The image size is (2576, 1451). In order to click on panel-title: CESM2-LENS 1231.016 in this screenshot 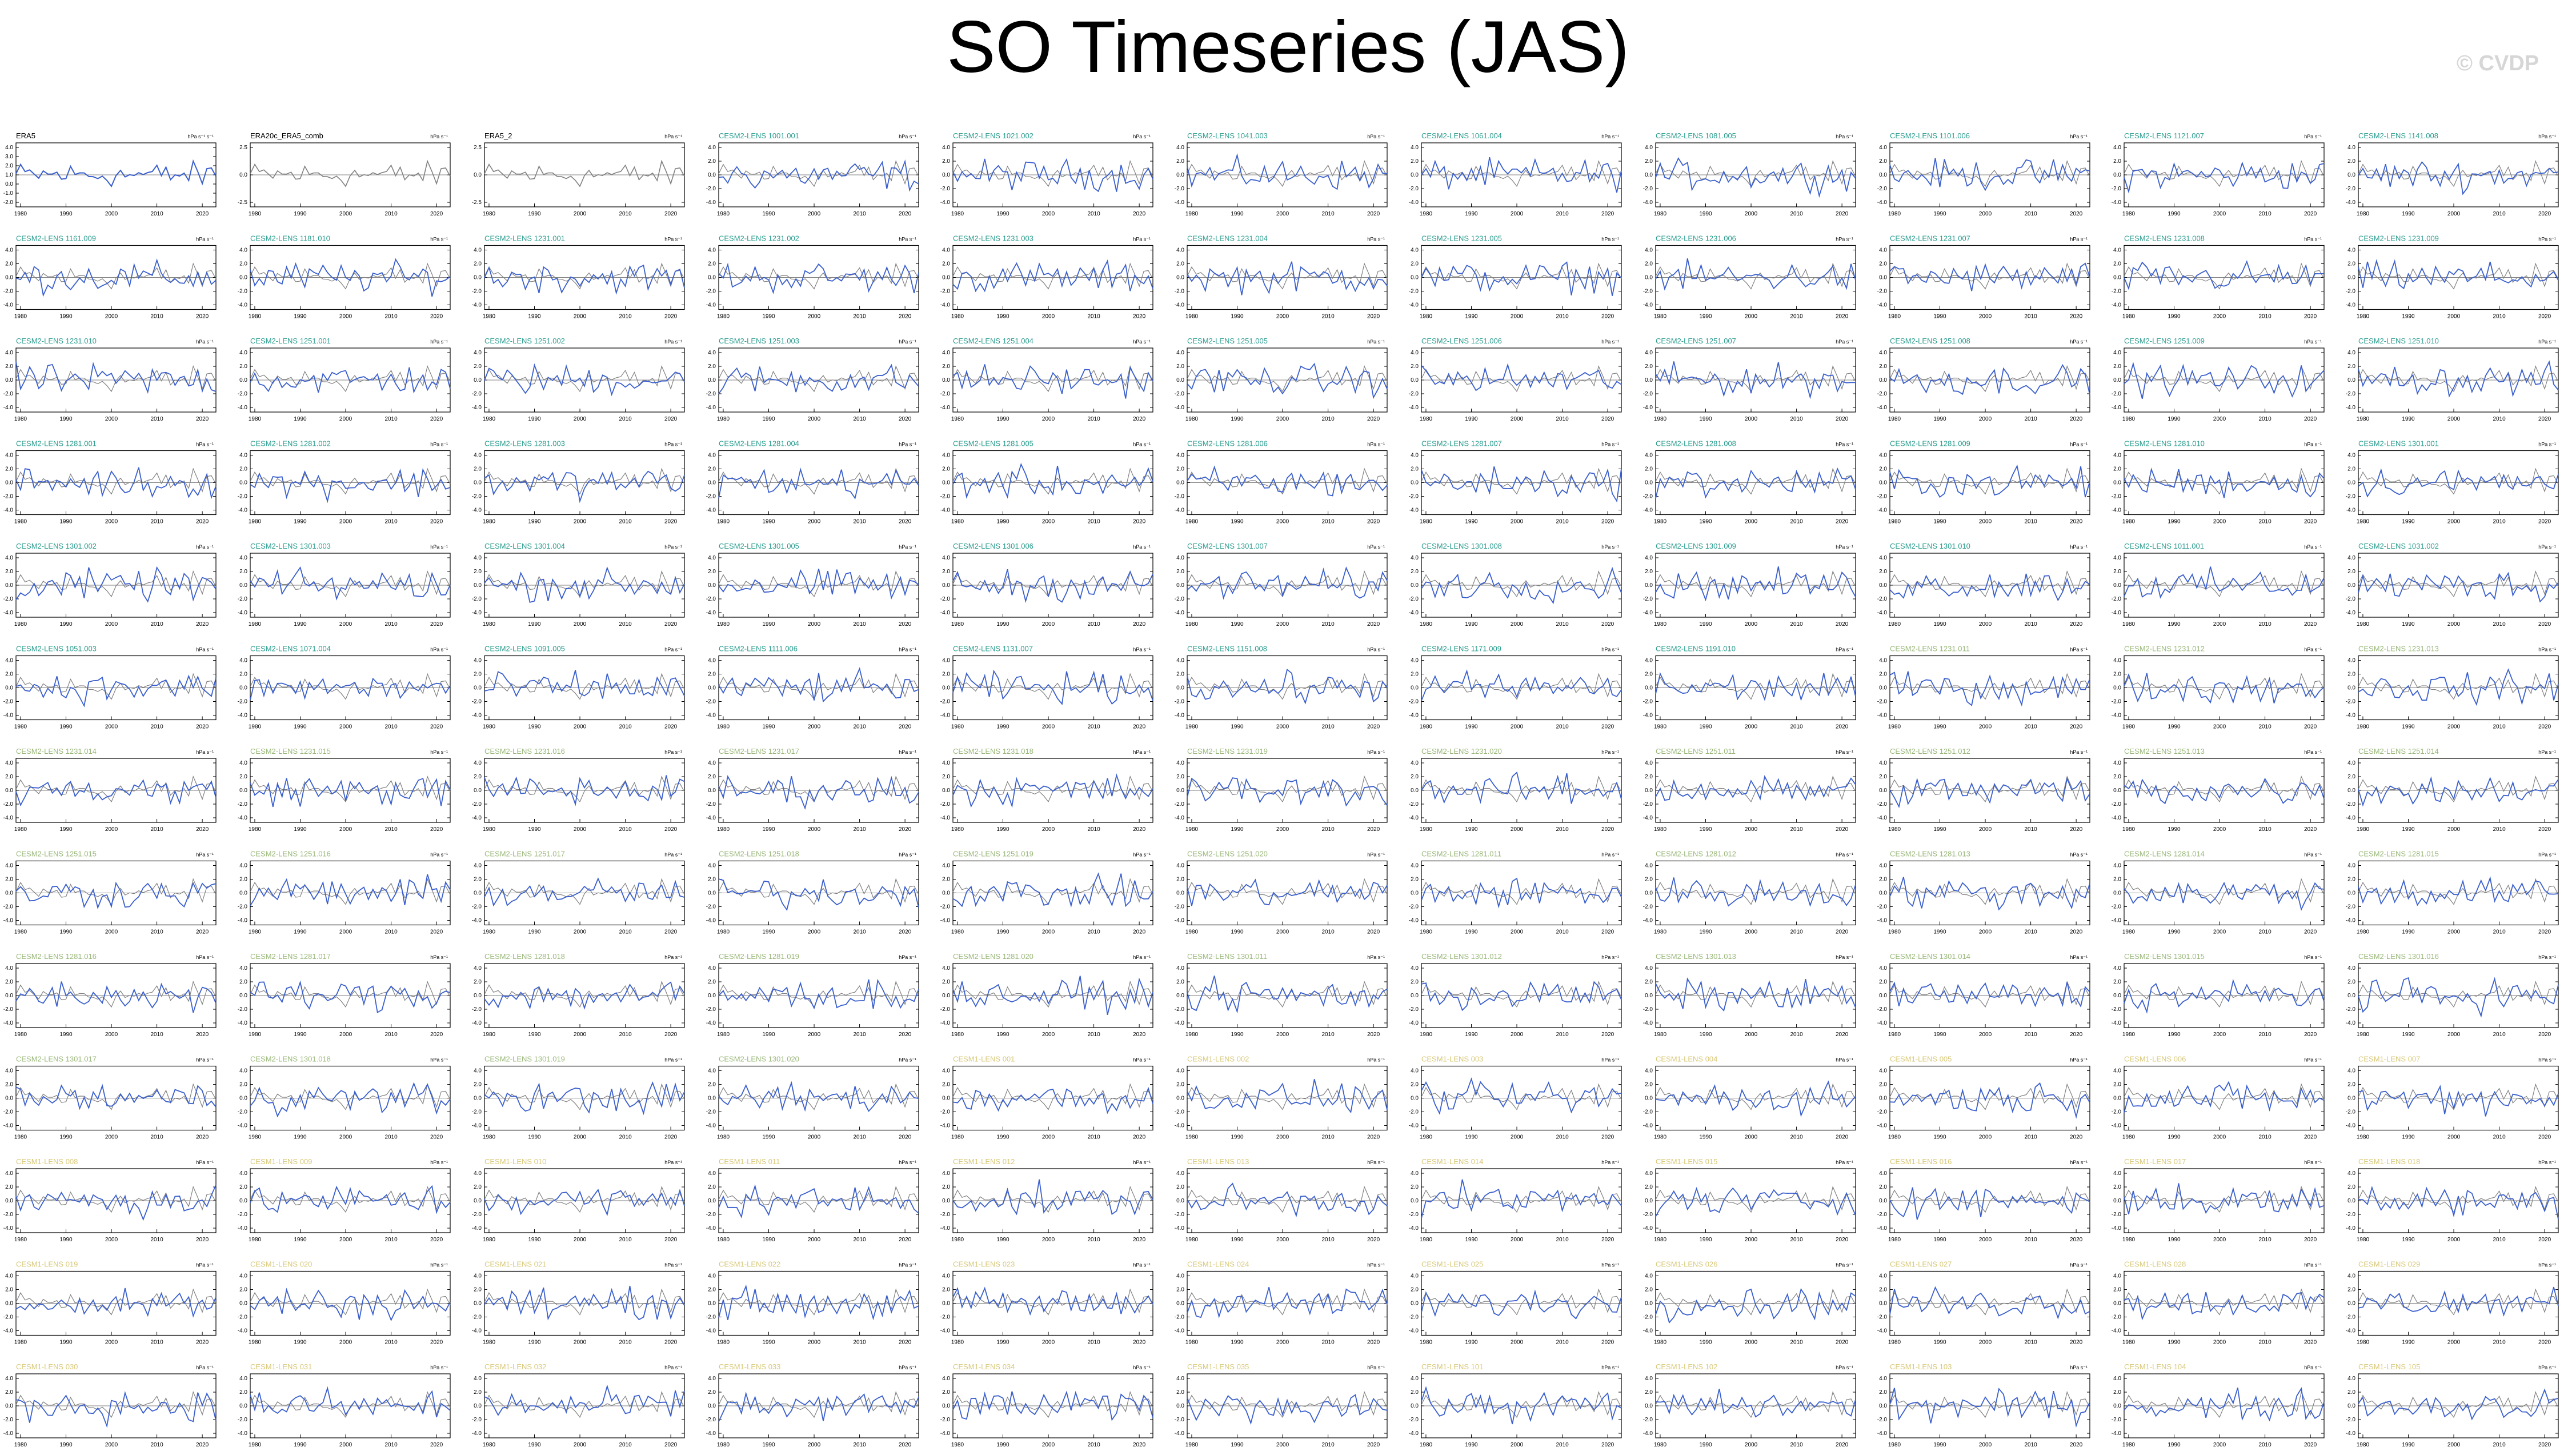, I will do `click(524, 751)`.